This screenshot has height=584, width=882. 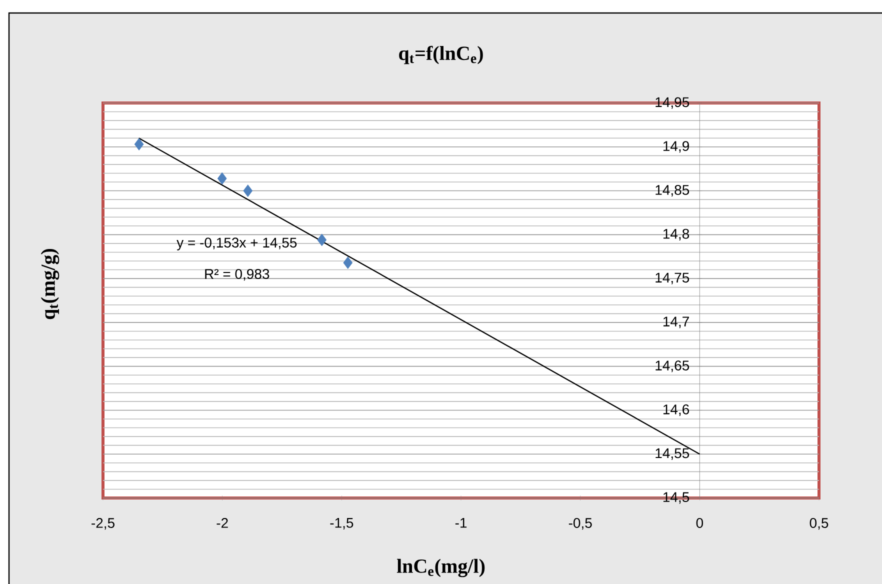 I want to click on y-tick-label: 14,75, so click(x=673, y=278).